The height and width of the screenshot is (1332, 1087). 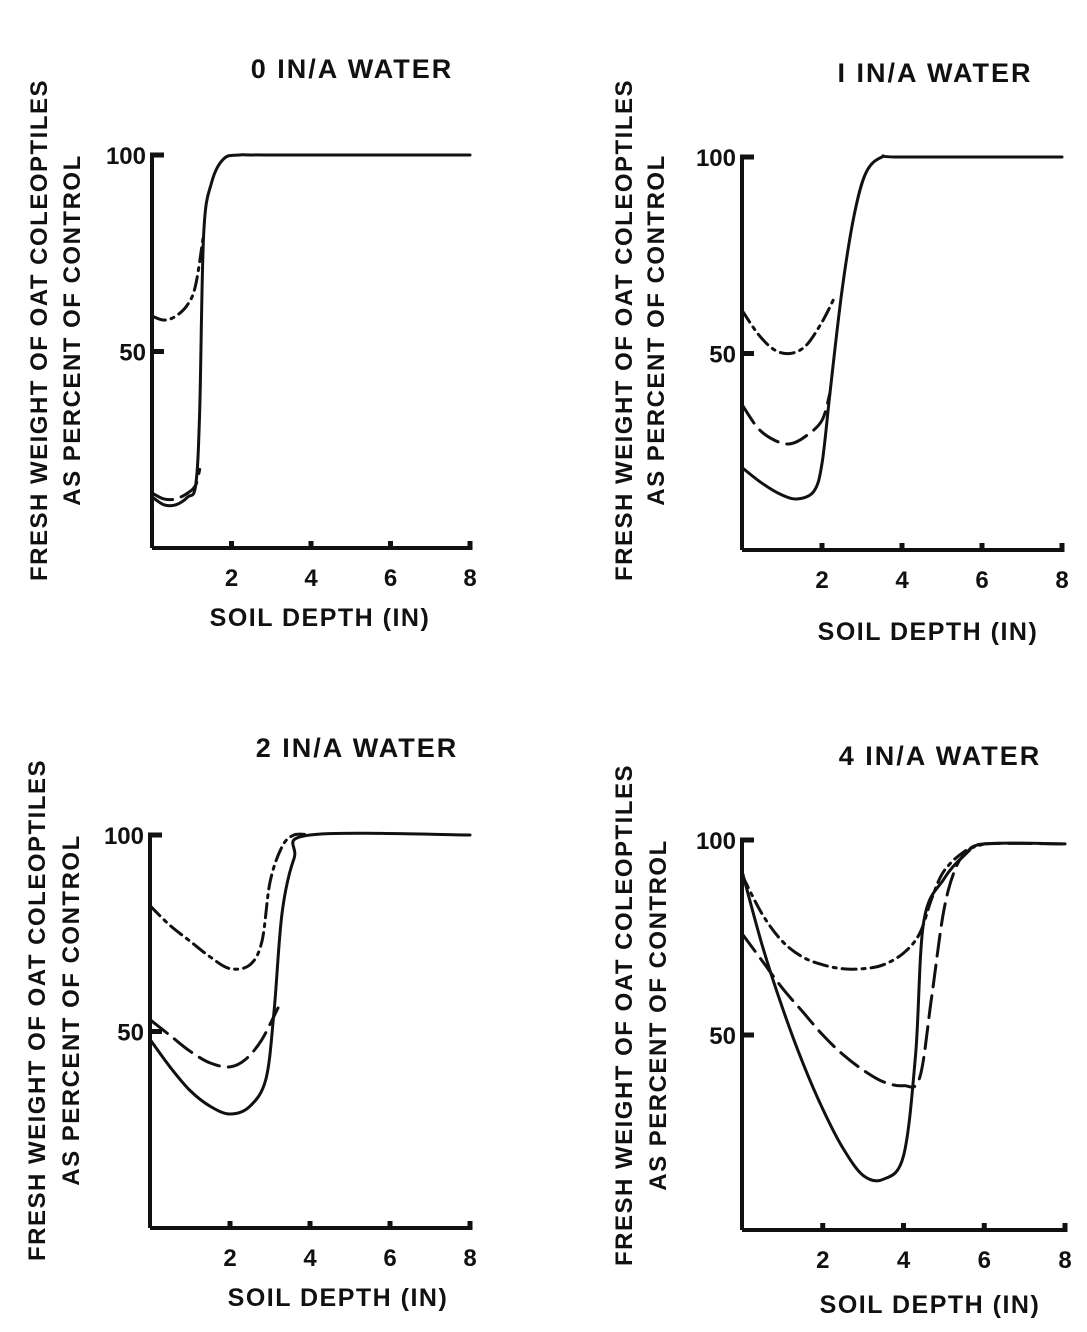 What do you see at coordinates (935, 73) in the screenshot?
I see `chart-title: I IN/A WATER` at bounding box center [935, 73].